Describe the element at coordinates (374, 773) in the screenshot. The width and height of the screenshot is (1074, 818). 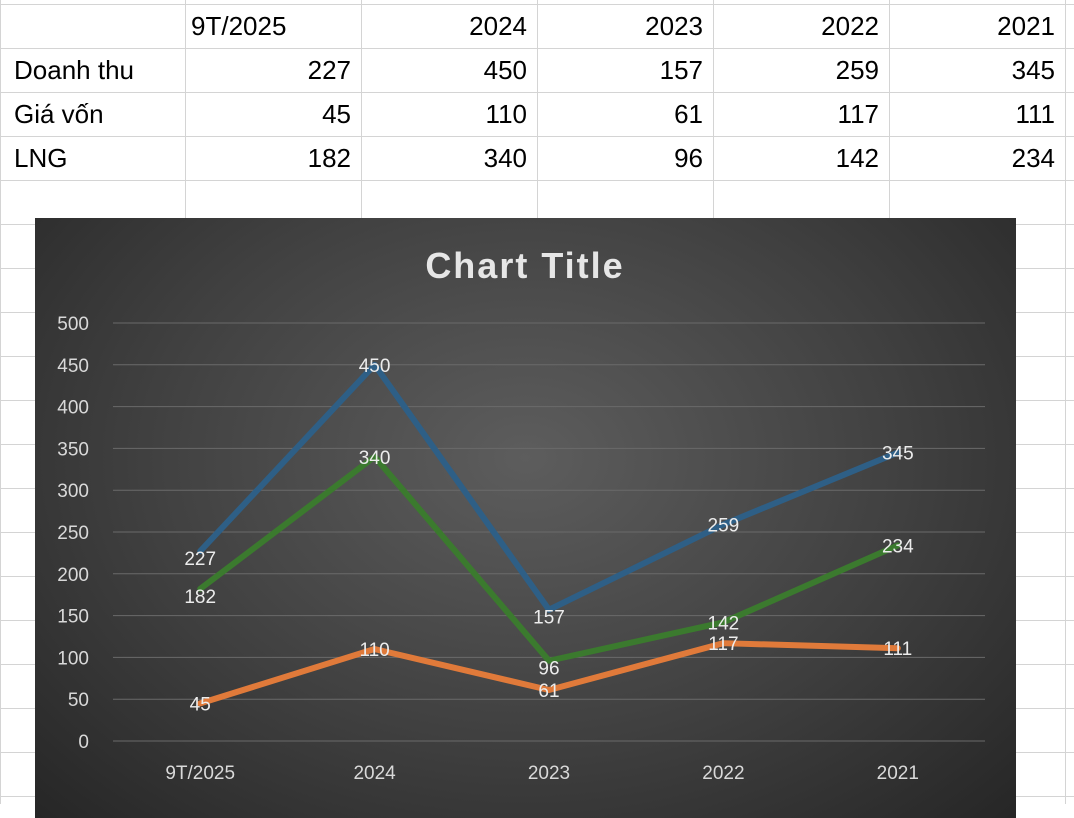
I see `x-tick-label: 2024` at that location.